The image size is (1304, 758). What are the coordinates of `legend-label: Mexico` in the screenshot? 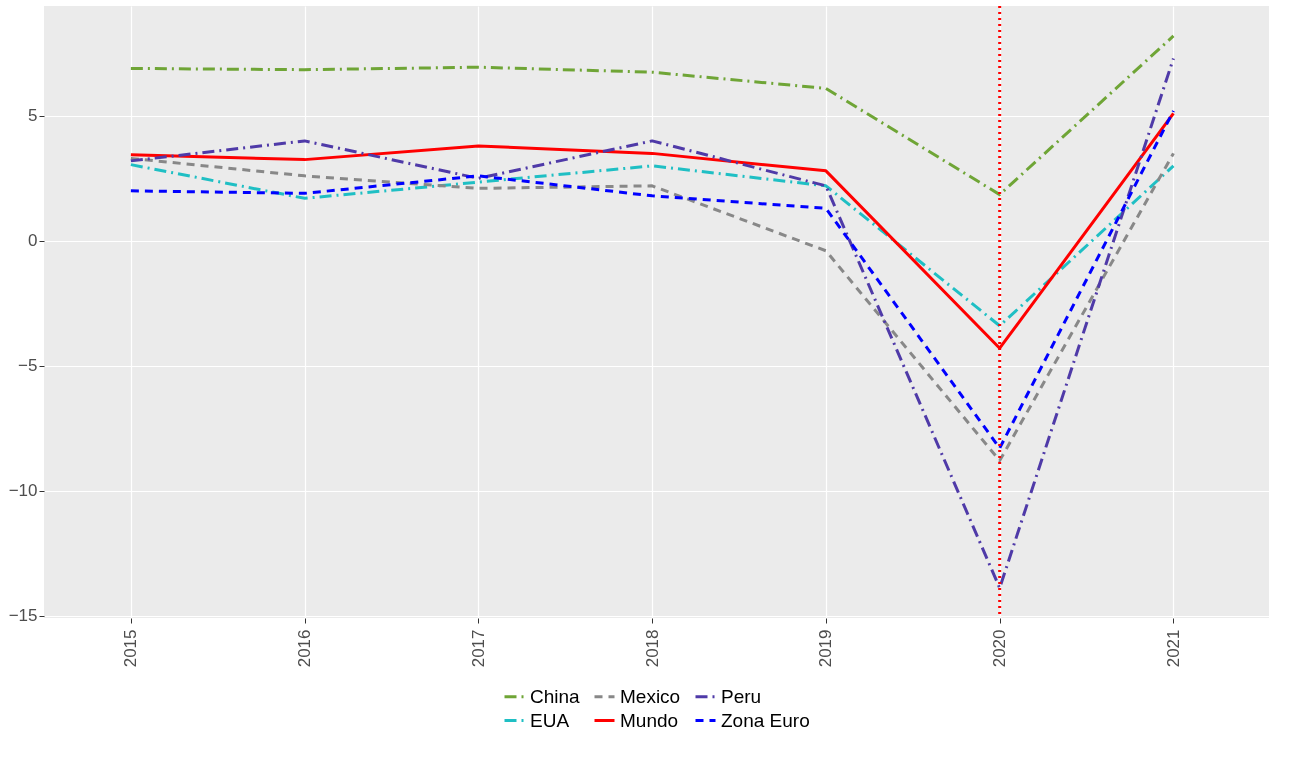 It's located at (650, 696).